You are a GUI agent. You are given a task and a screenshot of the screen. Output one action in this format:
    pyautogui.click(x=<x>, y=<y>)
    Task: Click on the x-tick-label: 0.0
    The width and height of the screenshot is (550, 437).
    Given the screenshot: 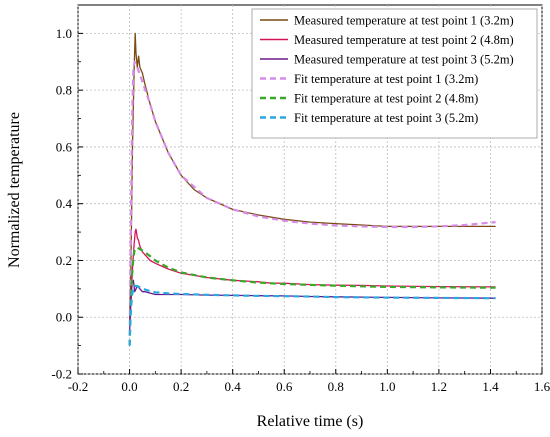 What is the action you would take?
    pyautogui.click(x=129, y=386)
    